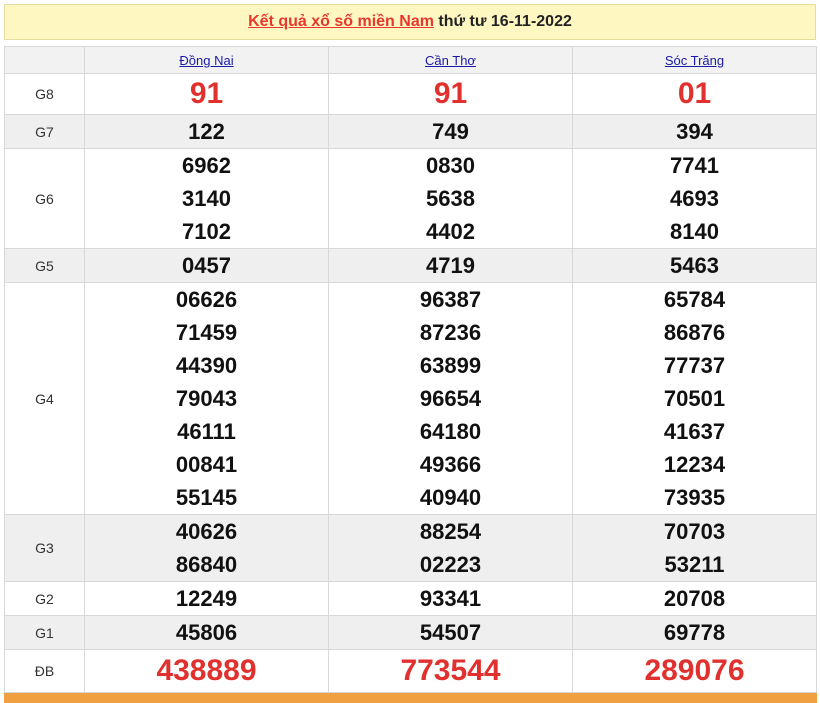 The image size is (820, 703). What do you see at coordinates (694, 231) in the screenshot?
I see `number: 8140` at bounding box center [694, 231].